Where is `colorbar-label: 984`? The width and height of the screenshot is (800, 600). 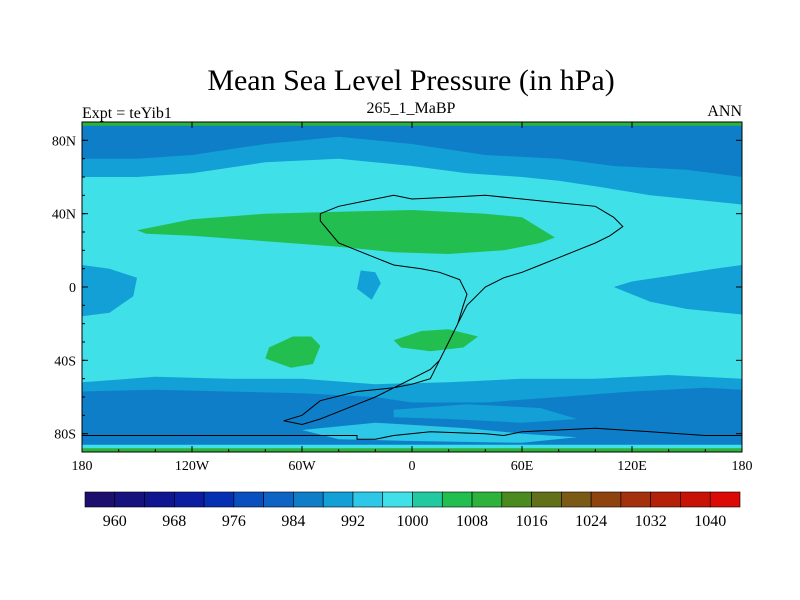 colorbar-label: 984 is located at coordinates (293, 521).